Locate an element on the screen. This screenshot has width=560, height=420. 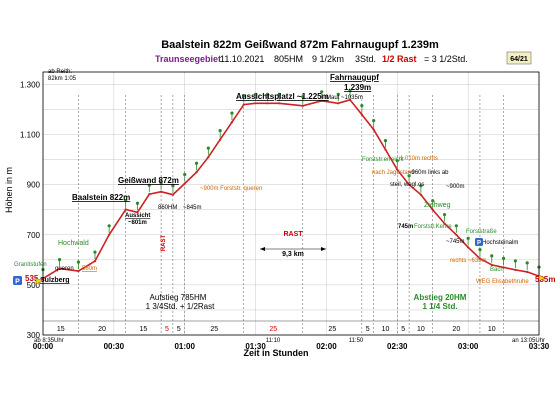
ann-summit-note: Maut ~1035m is located at coordinates (344, 98).